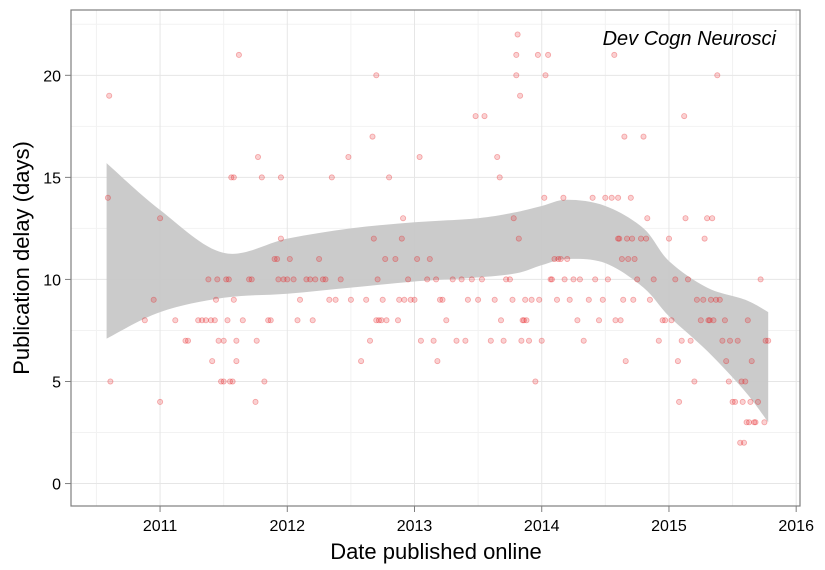 This screenshot has width=825, height=570. I want to click on x-axis-title: Date published online, so click(436, 551).